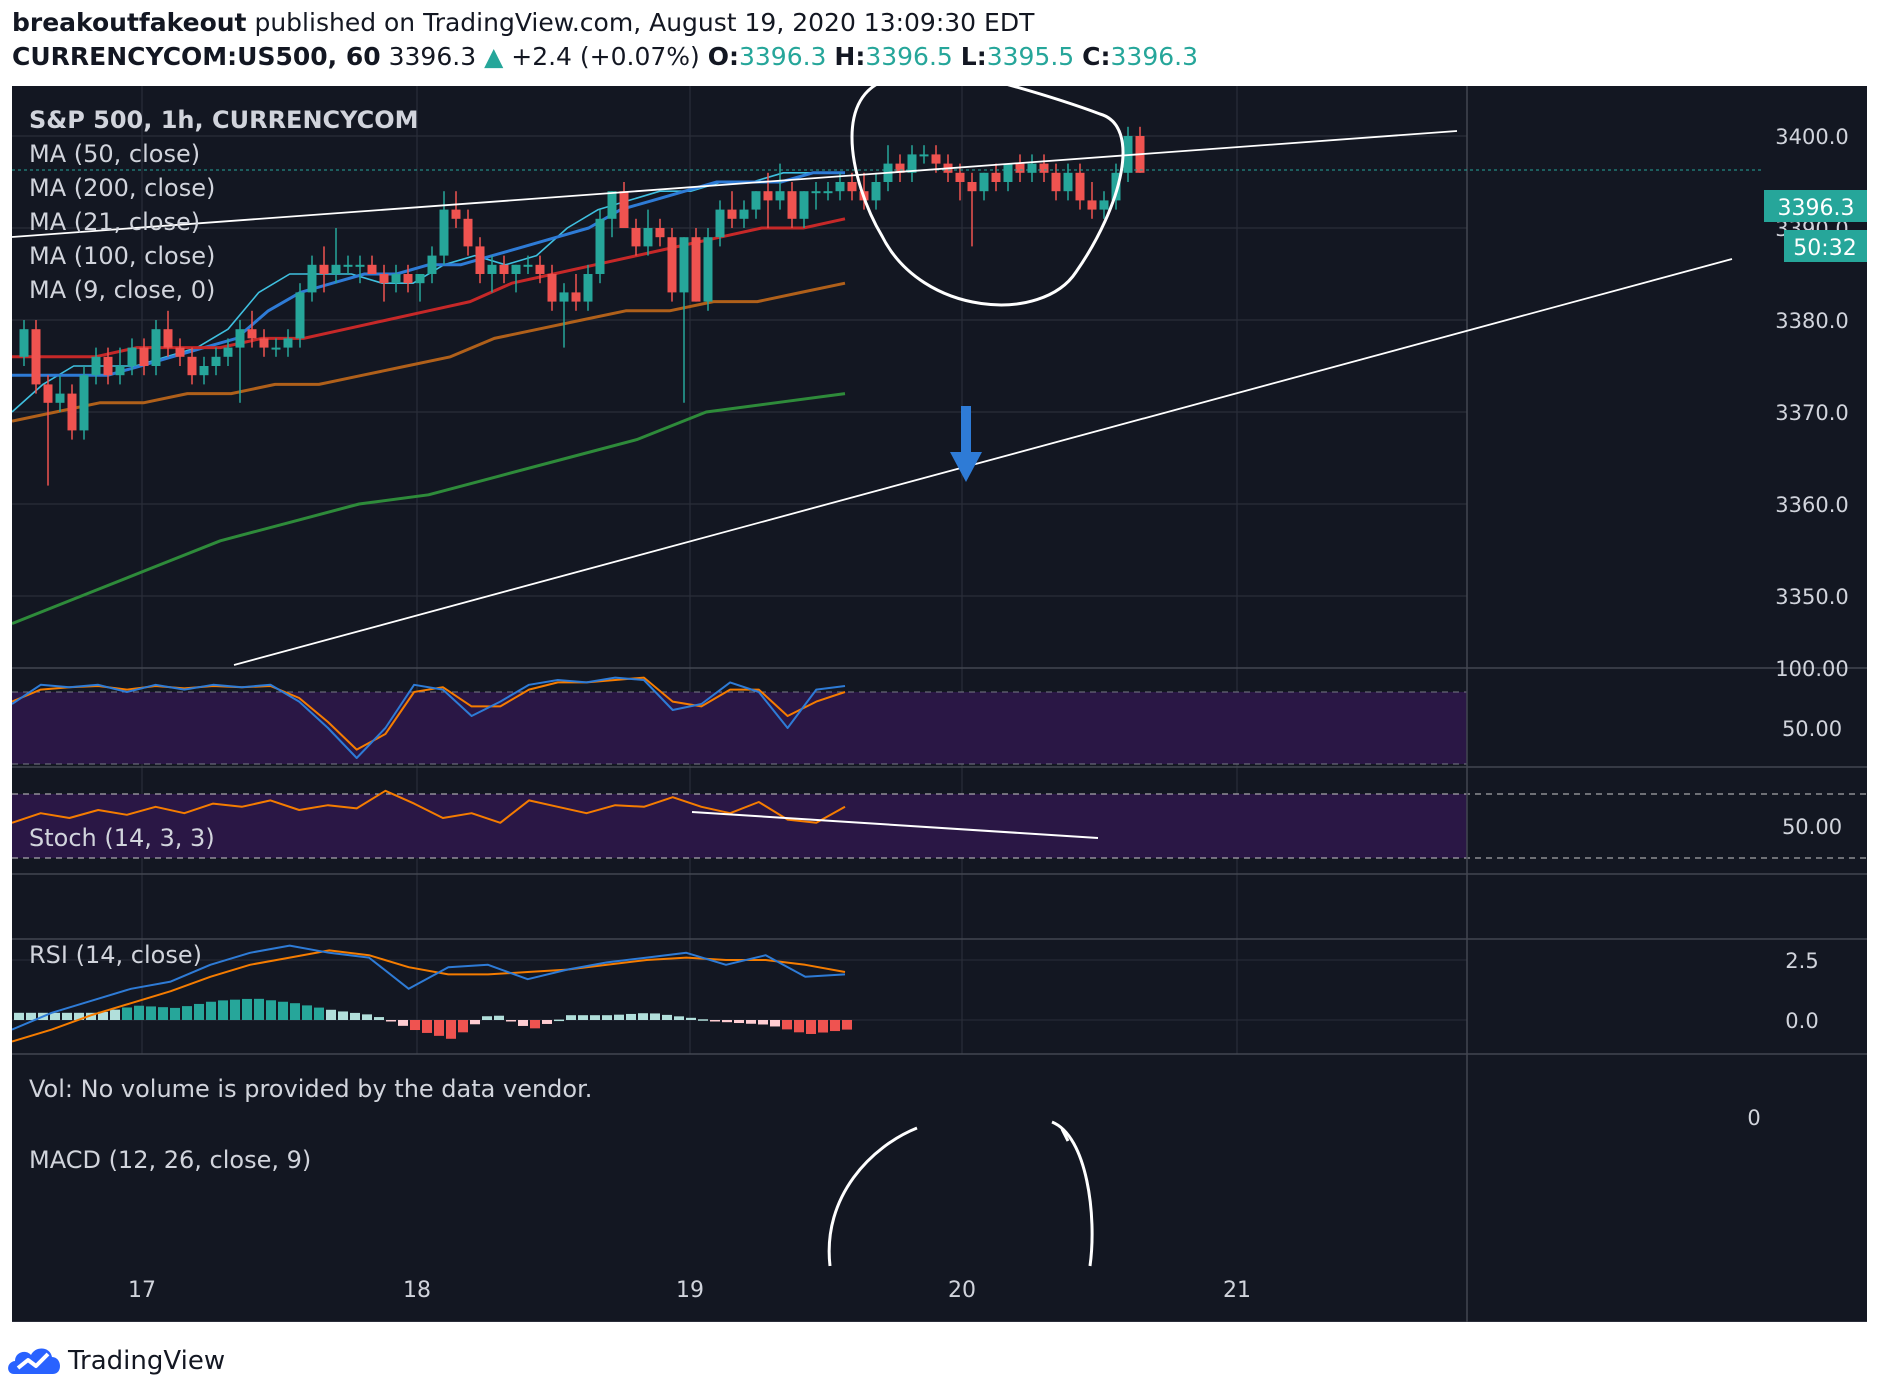 The image size is (1884, 1396). I want to click on legend-macd: MACD (12, 26, close, 9), so click(170, 1160).